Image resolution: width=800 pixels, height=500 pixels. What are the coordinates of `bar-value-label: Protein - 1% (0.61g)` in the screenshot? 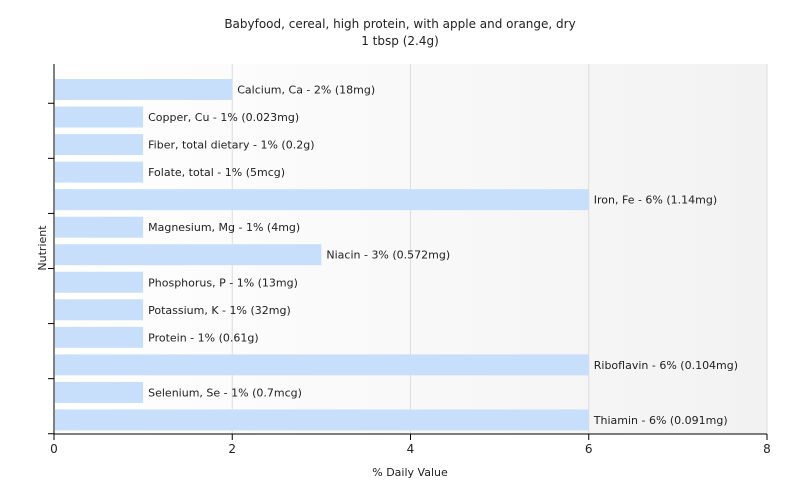 It's located at (203, 337).